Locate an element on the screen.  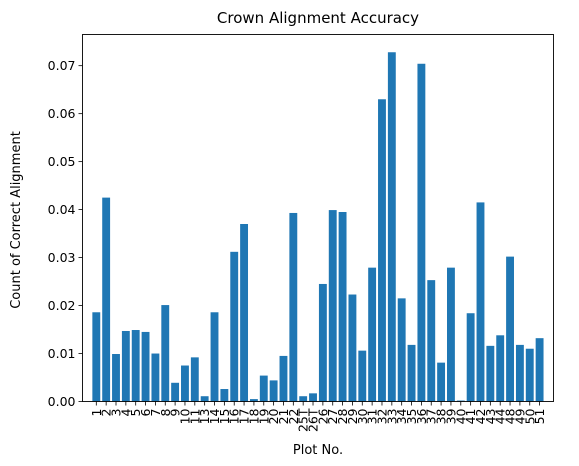
x-tick-label-26T: 26T is located at coordinates (313, 420).